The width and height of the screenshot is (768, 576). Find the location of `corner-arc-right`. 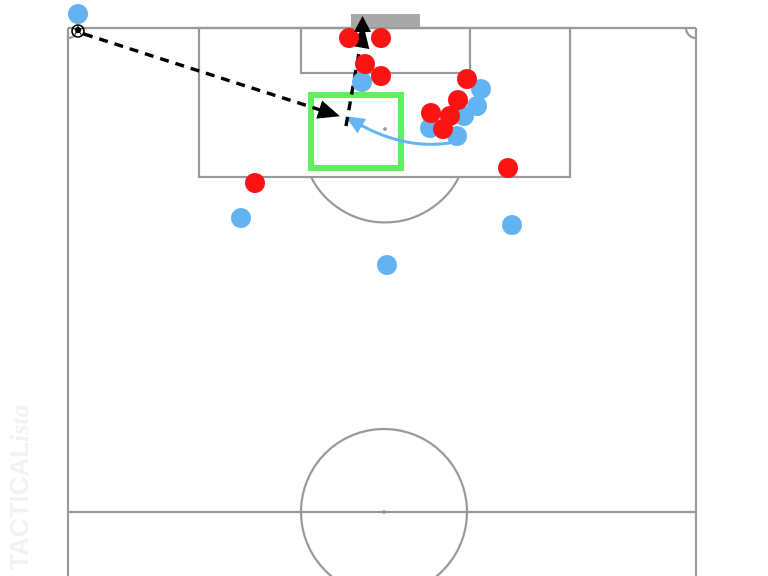

corner-arc-right is located at coordinates (690, 33).